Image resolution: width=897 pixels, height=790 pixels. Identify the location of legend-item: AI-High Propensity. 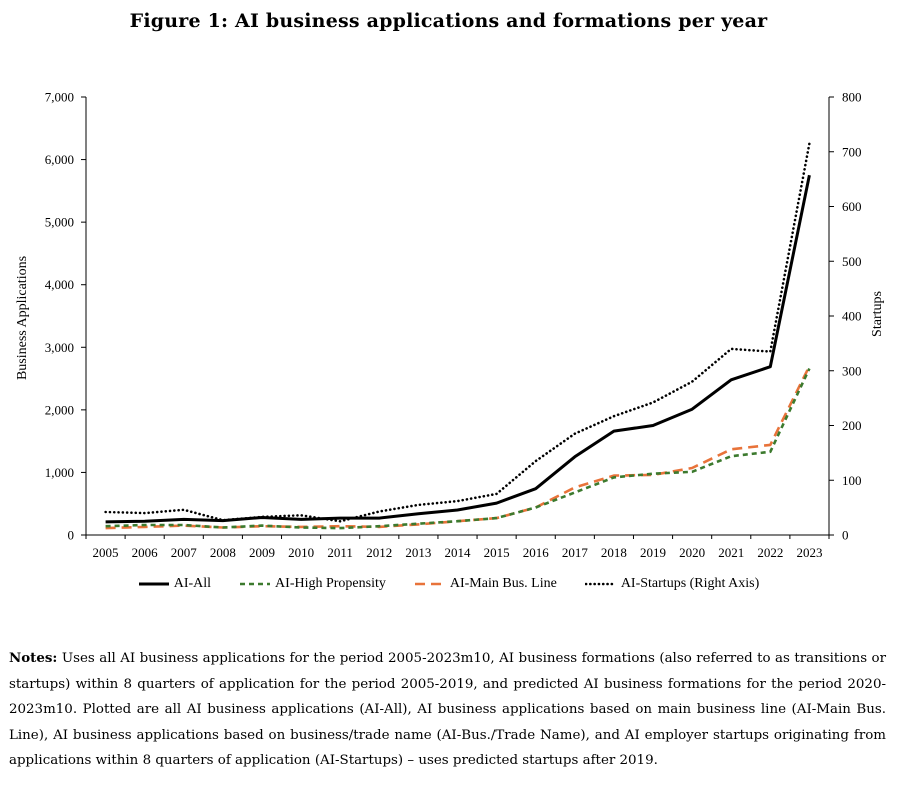
(312, 584).